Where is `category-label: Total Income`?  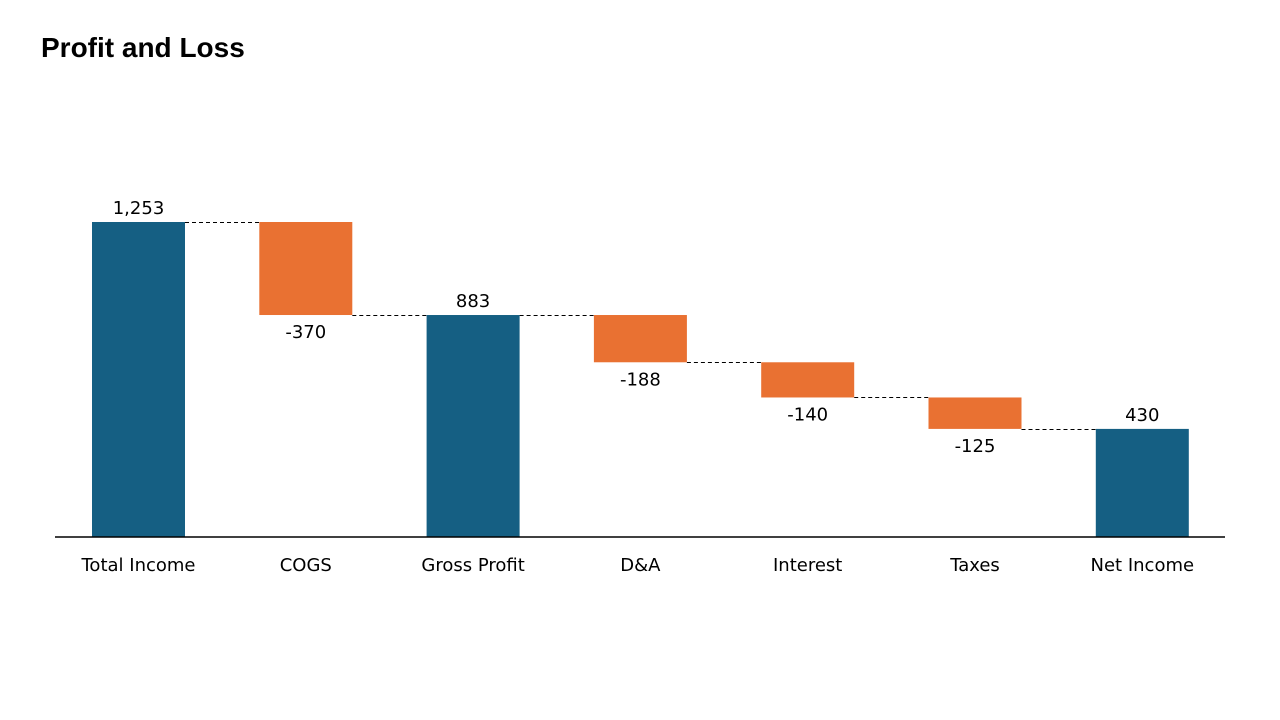
category-label: Total Income is located at coordinates (138, 565).